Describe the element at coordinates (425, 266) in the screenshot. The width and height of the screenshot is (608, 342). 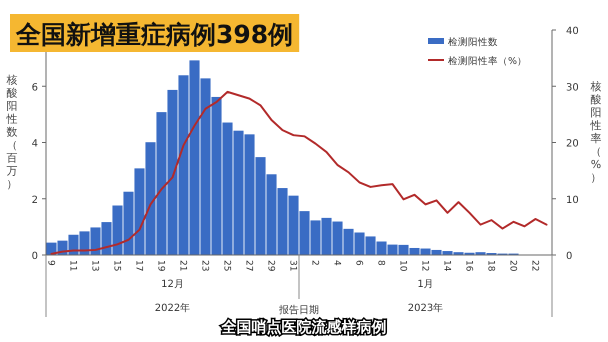
I see `x-tick-label: 12` at that location.